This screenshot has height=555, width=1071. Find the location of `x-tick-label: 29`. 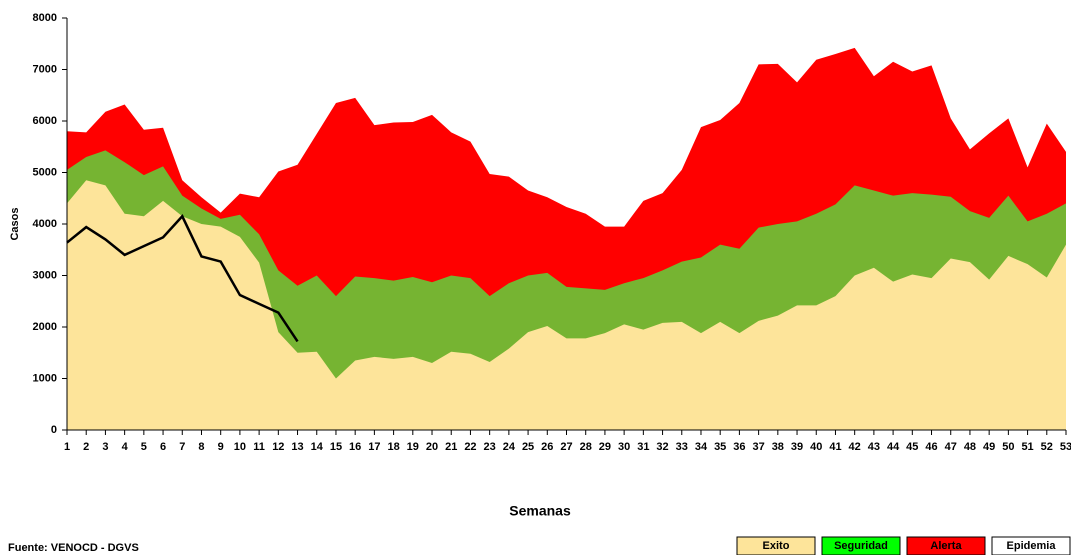

x-tick-label: 29 is located at coordinates (605, 447).